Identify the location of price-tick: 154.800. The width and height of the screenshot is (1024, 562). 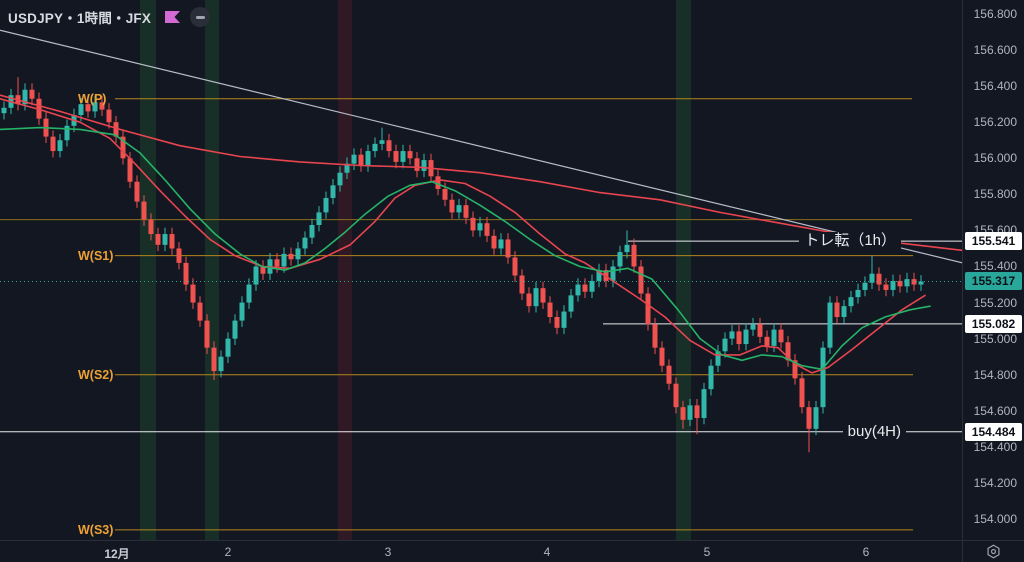
(995, 374).